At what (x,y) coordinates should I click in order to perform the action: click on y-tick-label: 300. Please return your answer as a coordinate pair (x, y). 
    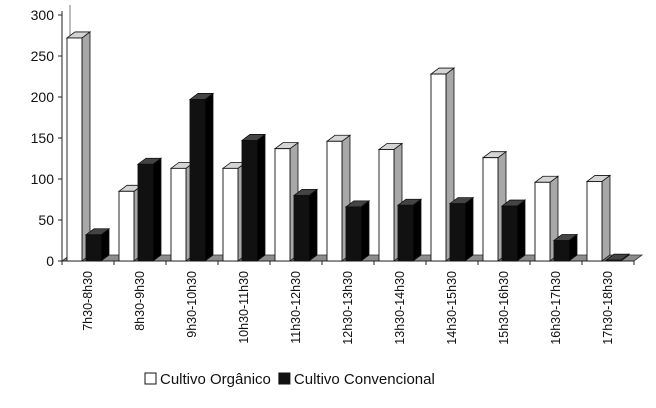
    Looking at the image, I should click on (43, 15).